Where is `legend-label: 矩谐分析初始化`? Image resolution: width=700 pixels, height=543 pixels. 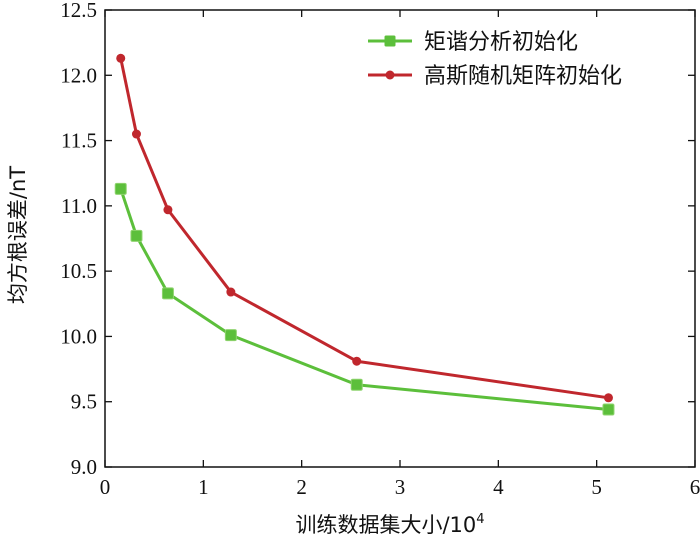
legend-label: 矩谐分析初始化 is located at coordinates (501, 42).